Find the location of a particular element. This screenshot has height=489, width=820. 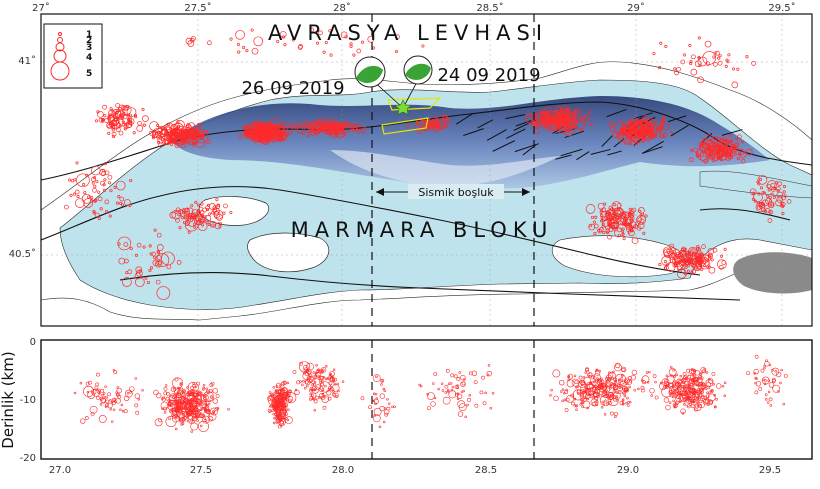

fault-strand is located at coordinates (653, 147).